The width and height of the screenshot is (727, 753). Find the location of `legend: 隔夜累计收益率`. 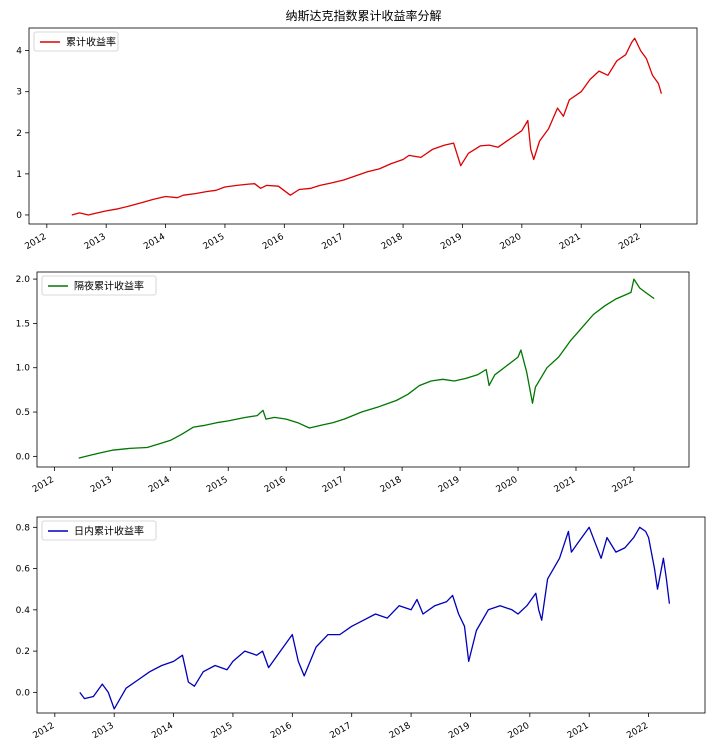

legend: 隔夜累计收益率 is located at coordinates (99, 285).